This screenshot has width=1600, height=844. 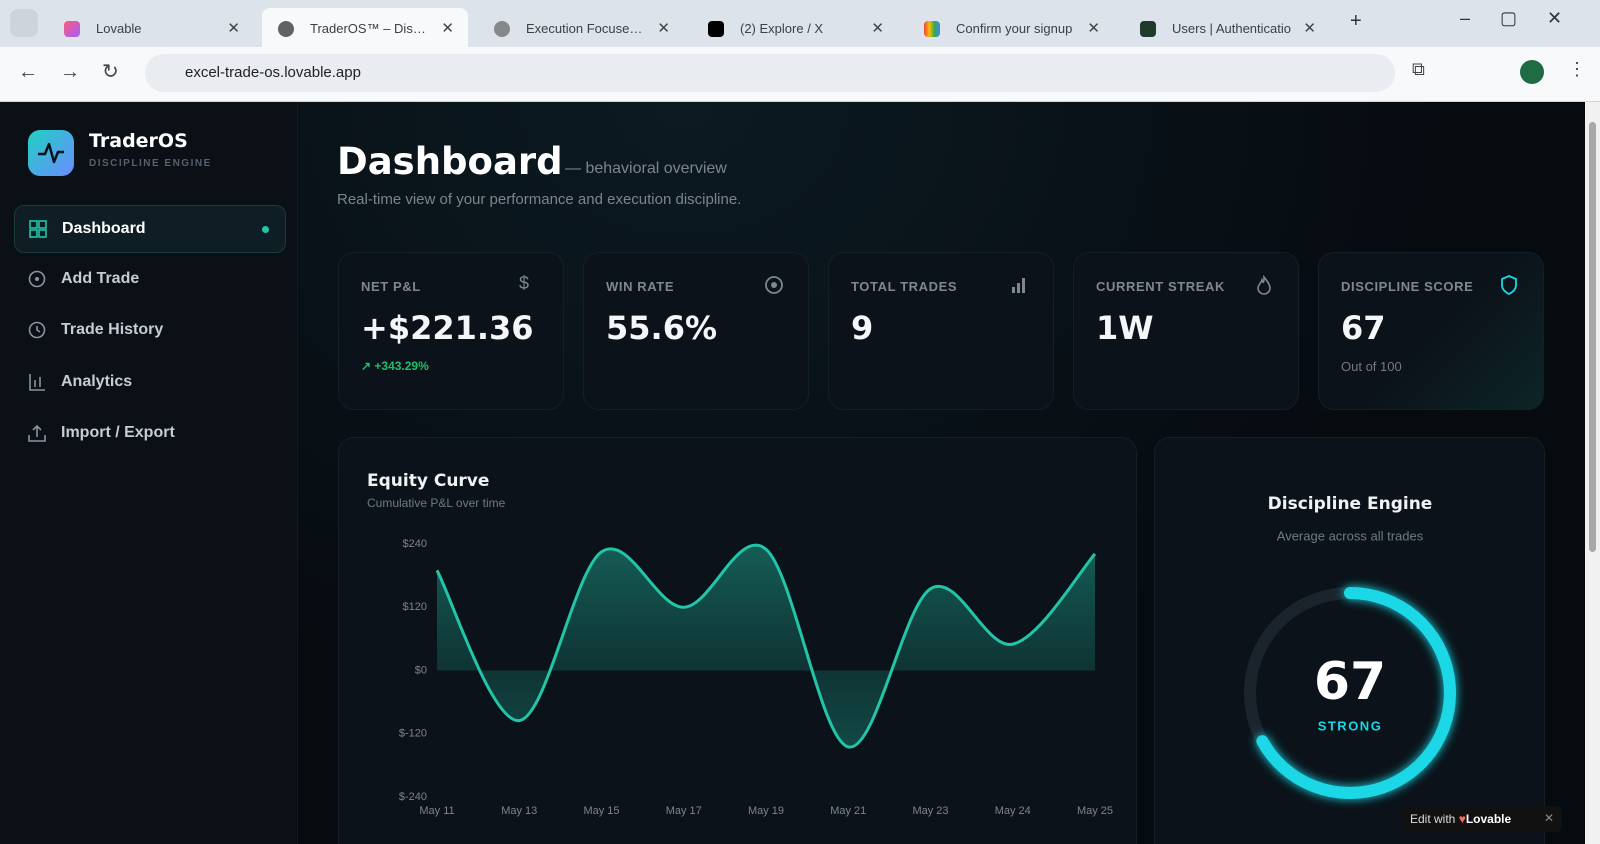 What do you see at coordinates (848, 811) in the screenshot?
I see `x-tick-label: May 21` at bounding box center [848, 811].